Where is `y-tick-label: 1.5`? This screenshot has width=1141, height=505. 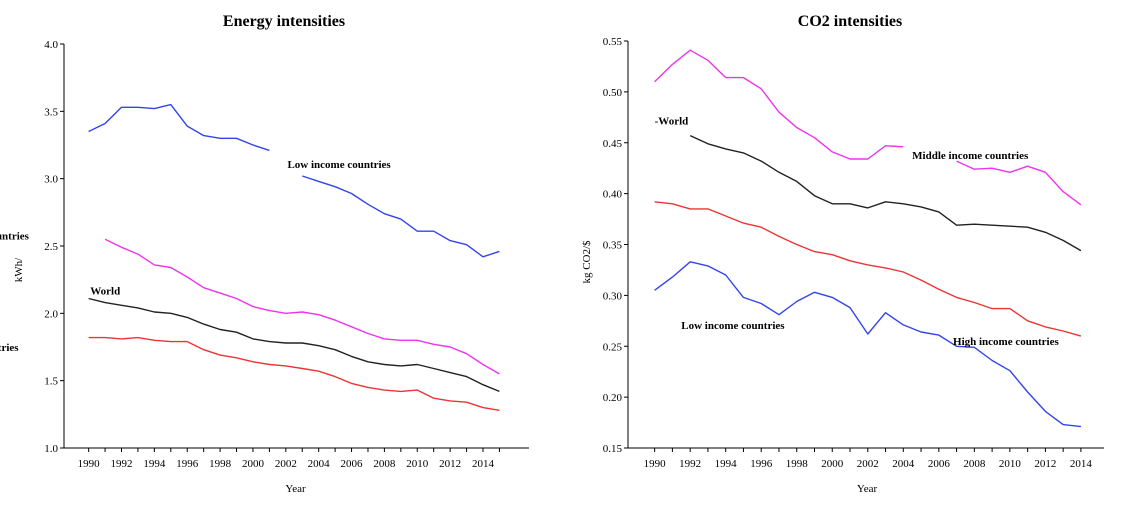
y-tick-label: 1.5 is located at coordinates (51, 382).